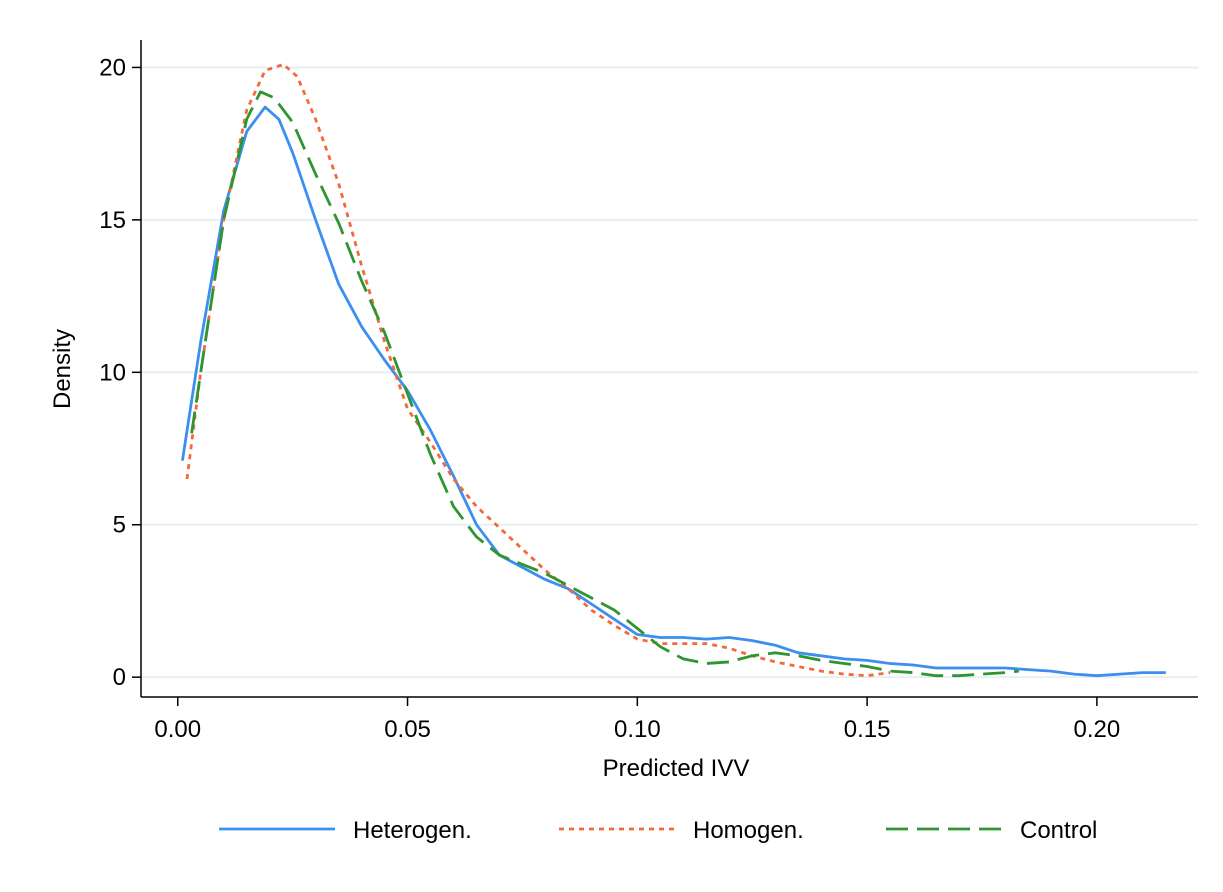 The image size is (1223, 892). I want to click on x-tick-label-2: 0.10, so click(637, 729).